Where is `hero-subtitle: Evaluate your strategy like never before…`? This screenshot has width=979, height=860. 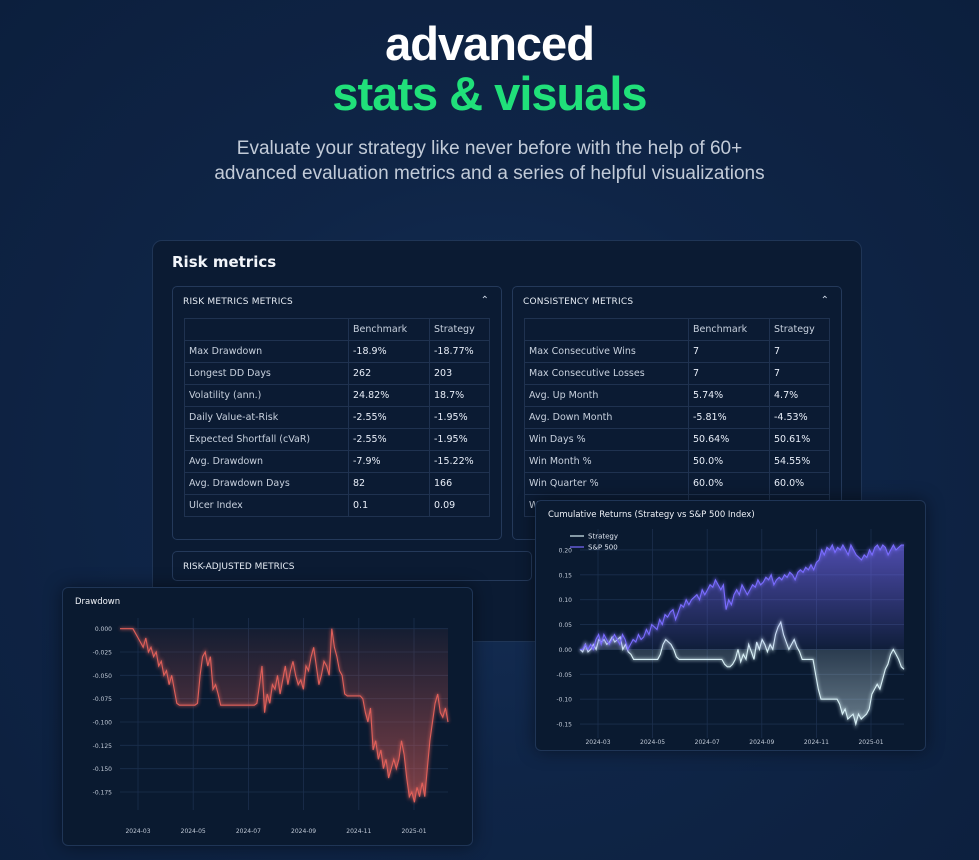
hero-subtitle: Evaluate your strategy like never before… is located at coordinates (489, 161).